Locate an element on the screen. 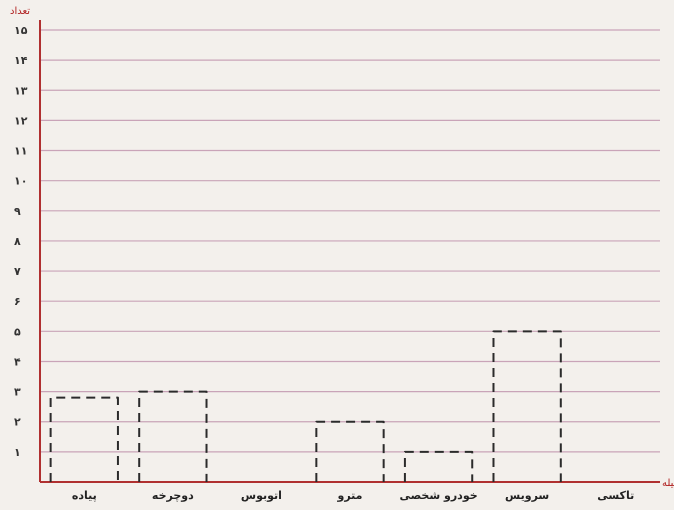 This screenshot has height=510, width=674. y-tick-label: ۲ is located at coordinates (17, 422).